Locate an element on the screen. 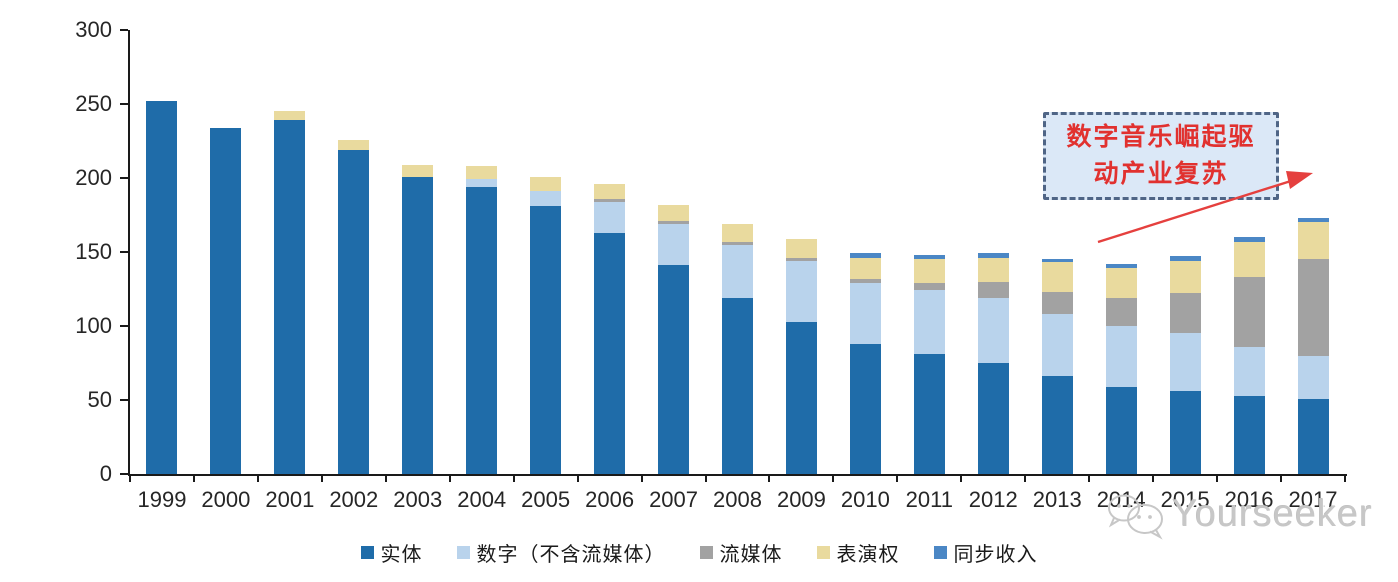 Image resolution: width=1398 pixels, height=582 pixels. bar-segment-performance_rights-2007 is located at coordinates (674, 212).